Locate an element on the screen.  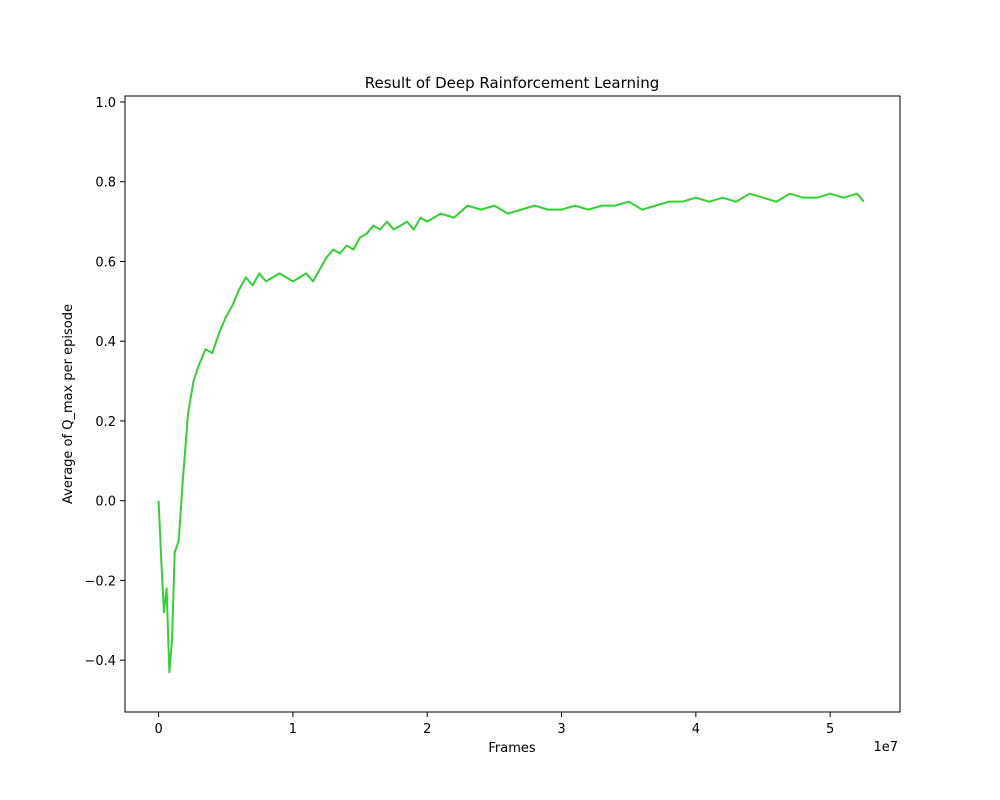
y-tick-label: −0.2 is located at coordinates (100, 581).